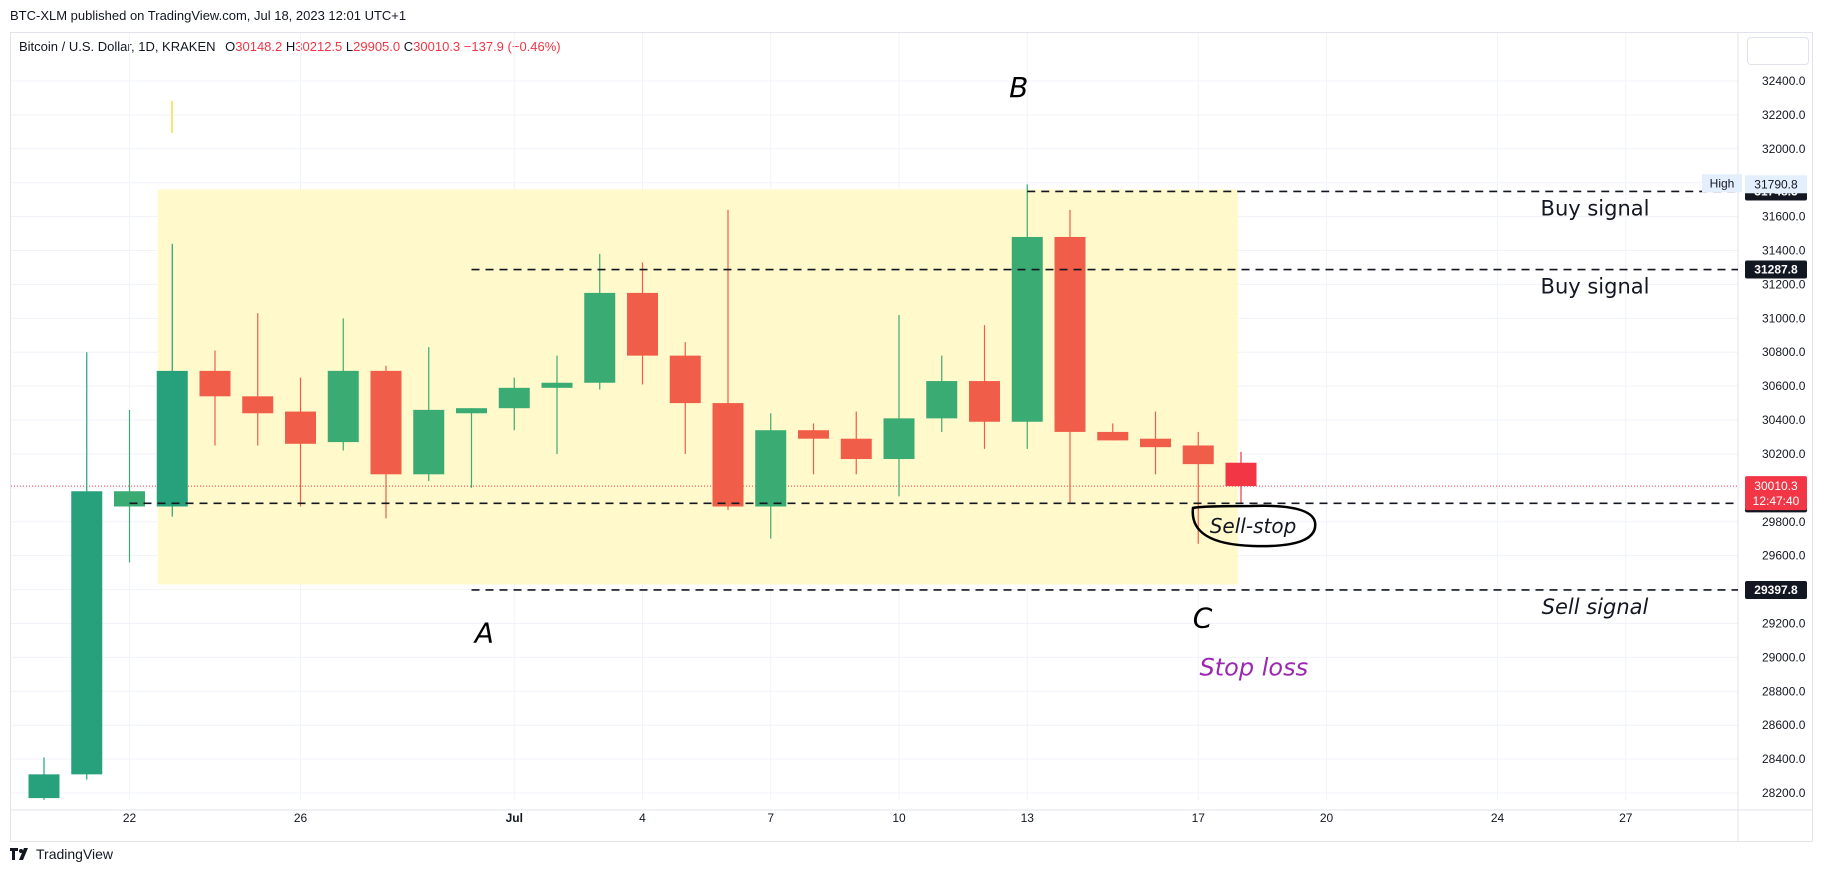  I want to click on high-value-label: 31790.8, so click(1776, 184).